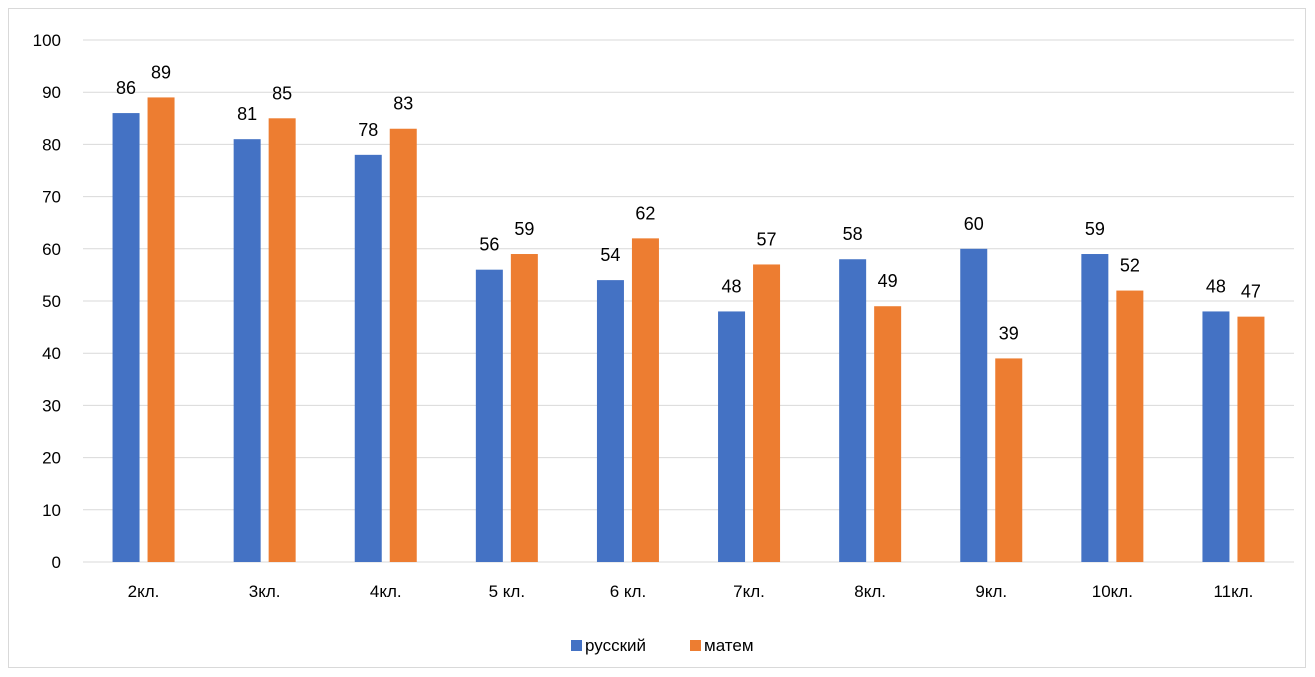 The width and height of the screenshot is (1315, 677). Describe the element at coordinates (51, 301) in the screenshot. I see `y-tick-label: 50` at that location.